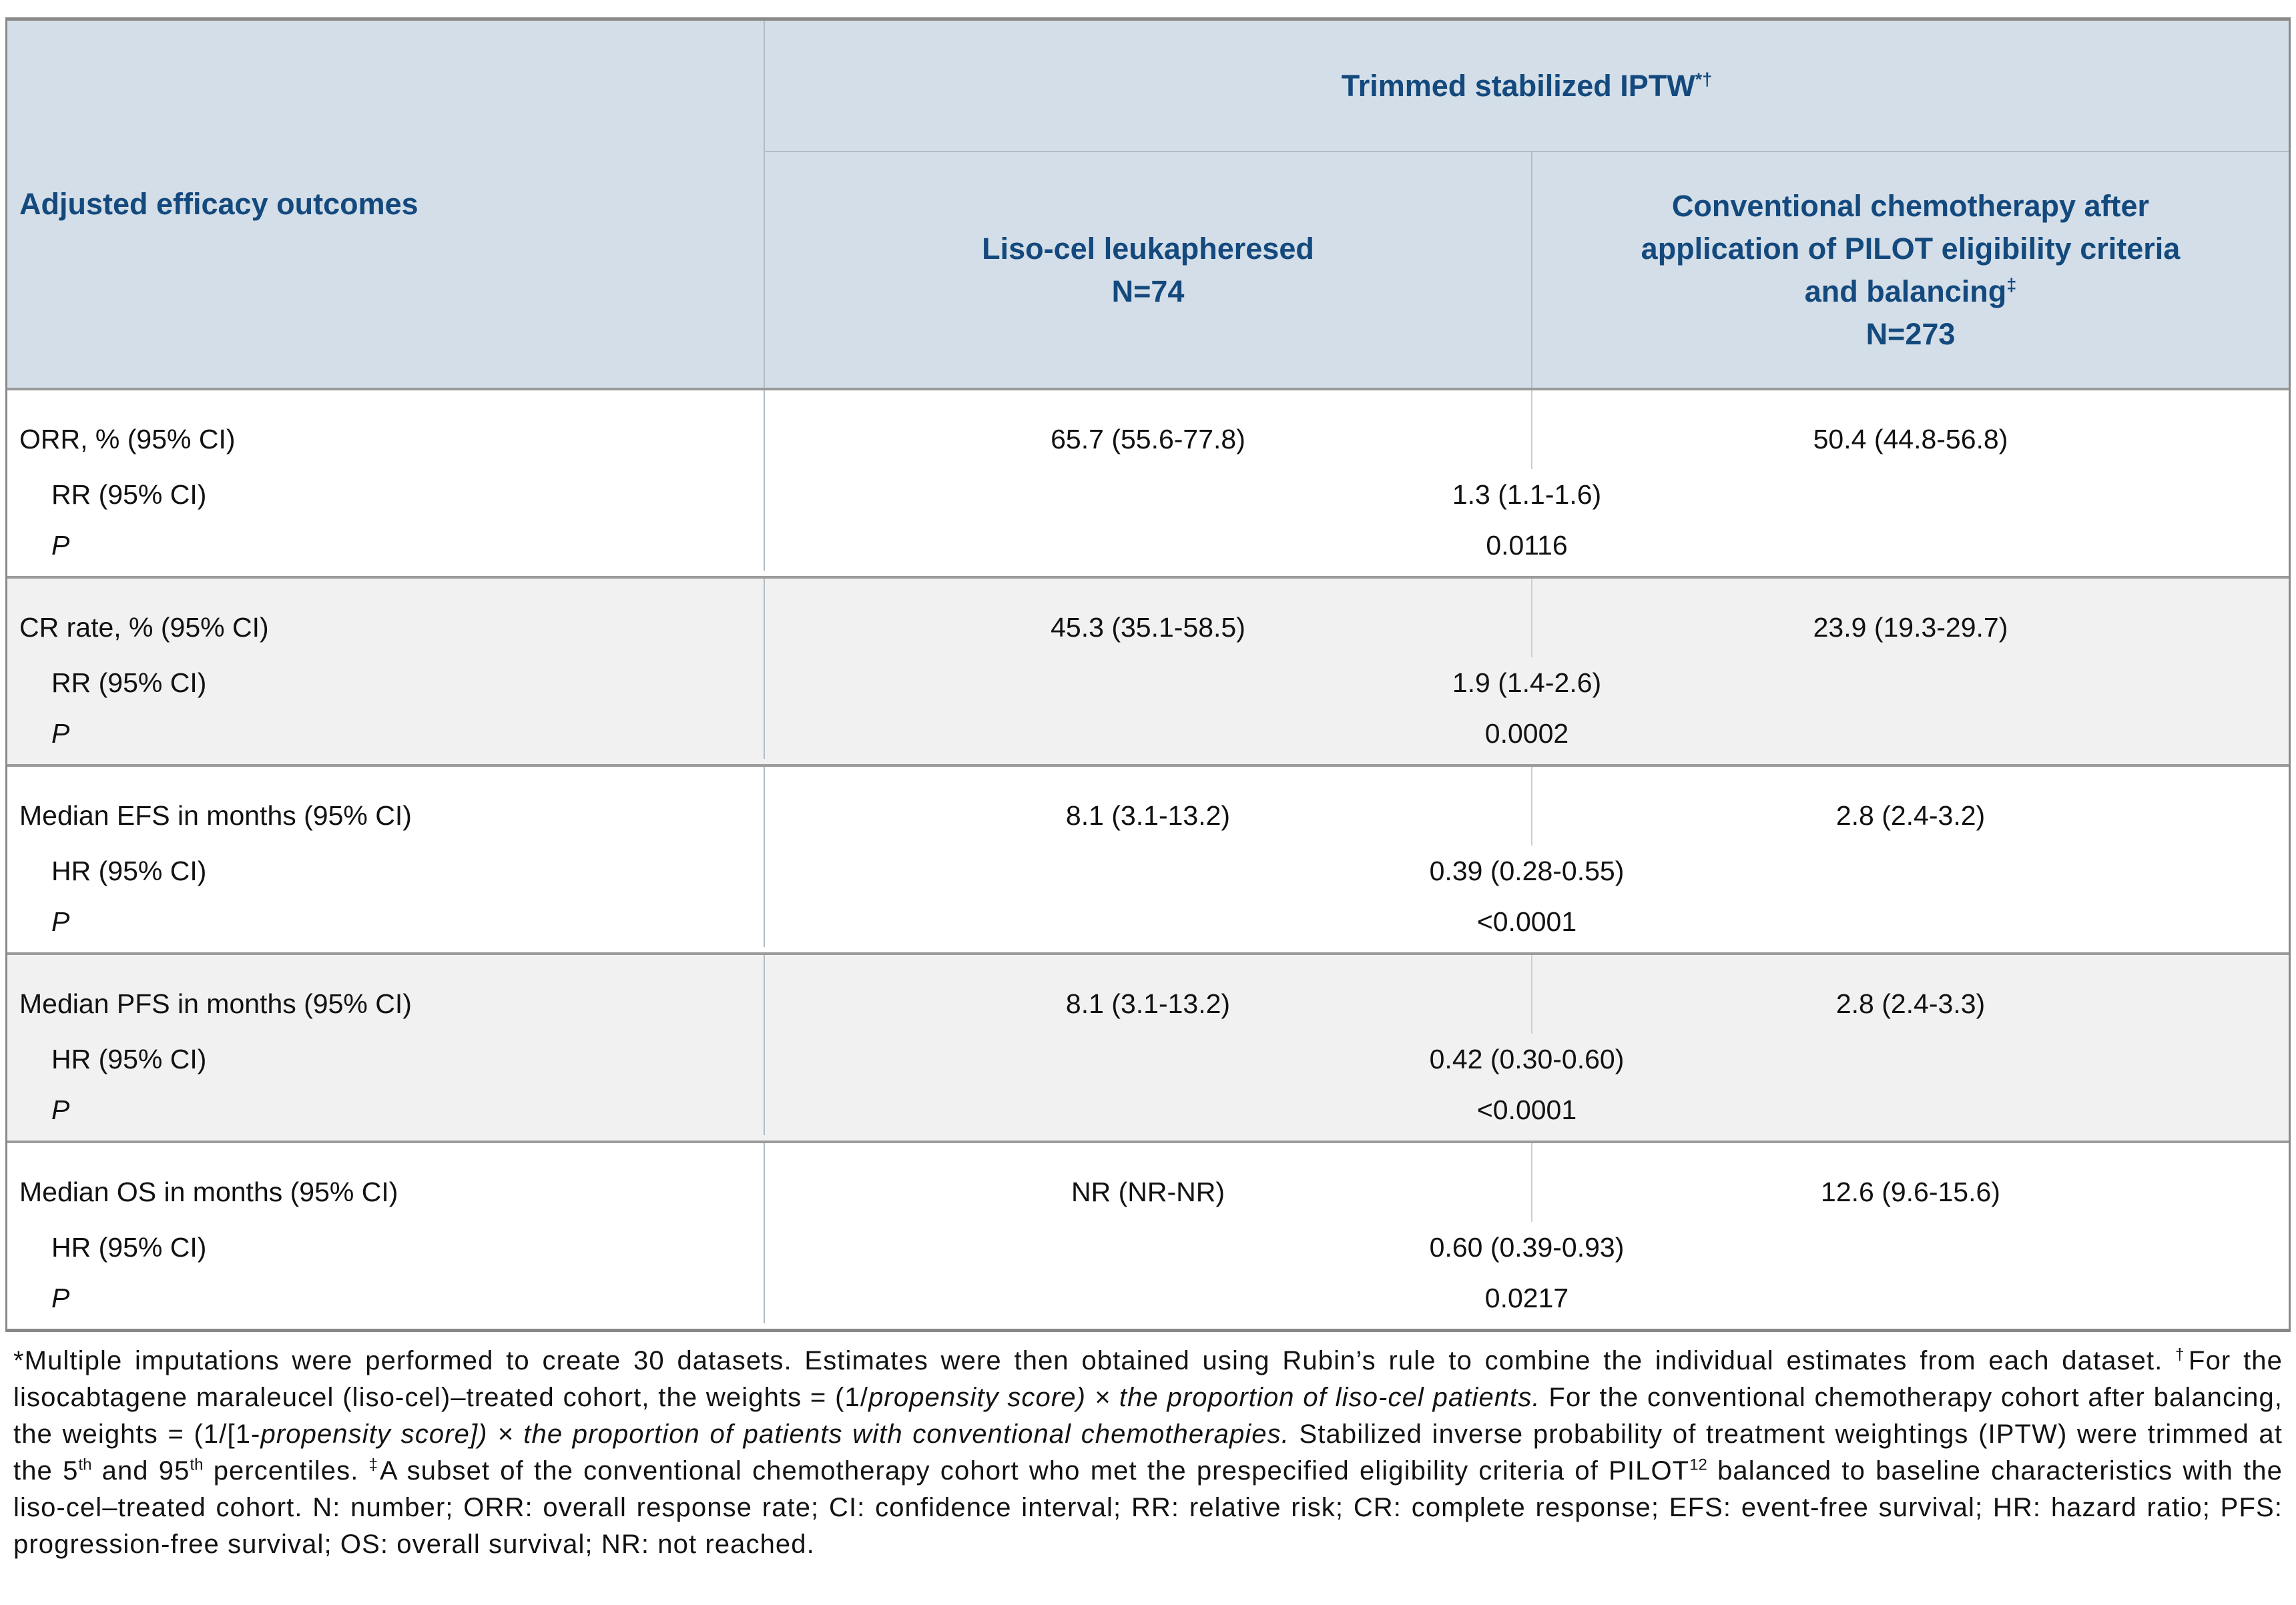 The image size is (2296, 1605). What do you see at coordinates (1910, 205) in the screenshot?
I see `chemo-header-line1: Conventional chemotherapy after` at bounding box center [1910, 205].